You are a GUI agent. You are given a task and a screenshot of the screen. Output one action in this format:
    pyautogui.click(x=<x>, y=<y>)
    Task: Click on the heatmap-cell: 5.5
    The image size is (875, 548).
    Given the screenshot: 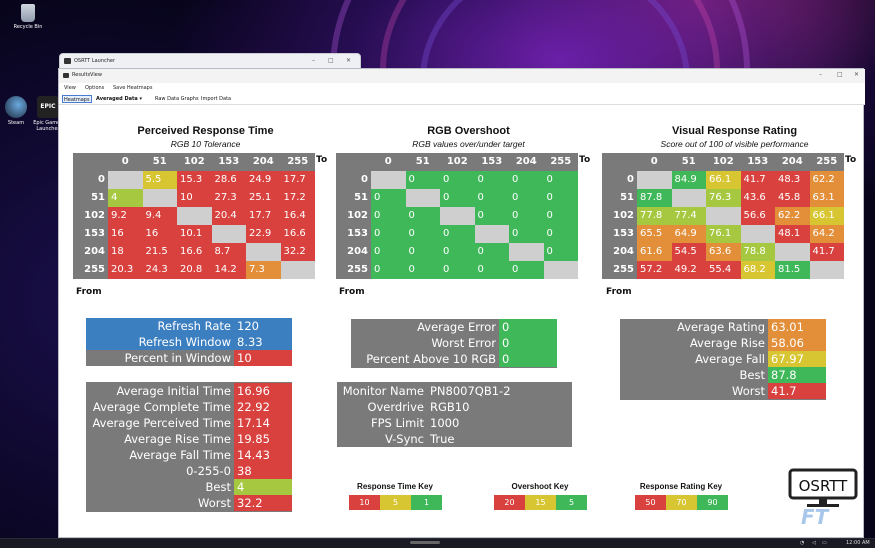 What is the action you would take?
    pyautogui.click(x=159, y=180)
    